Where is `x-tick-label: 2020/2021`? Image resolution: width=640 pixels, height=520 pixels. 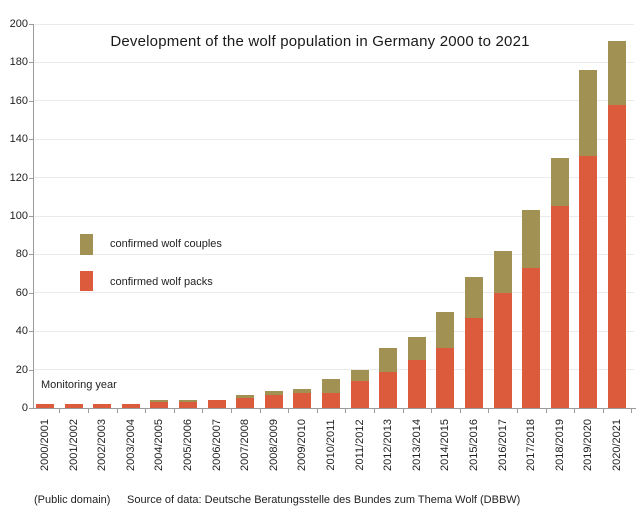
x-tick-label: 2020/2021 is located at coordinates (617, 445).